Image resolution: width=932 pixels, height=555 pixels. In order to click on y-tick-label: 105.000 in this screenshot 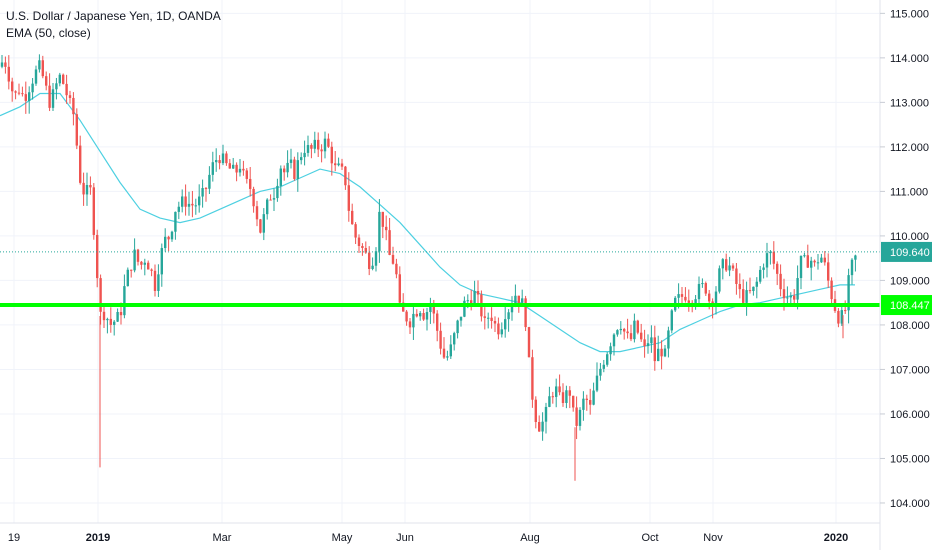, I will do `click(910, 459)`.